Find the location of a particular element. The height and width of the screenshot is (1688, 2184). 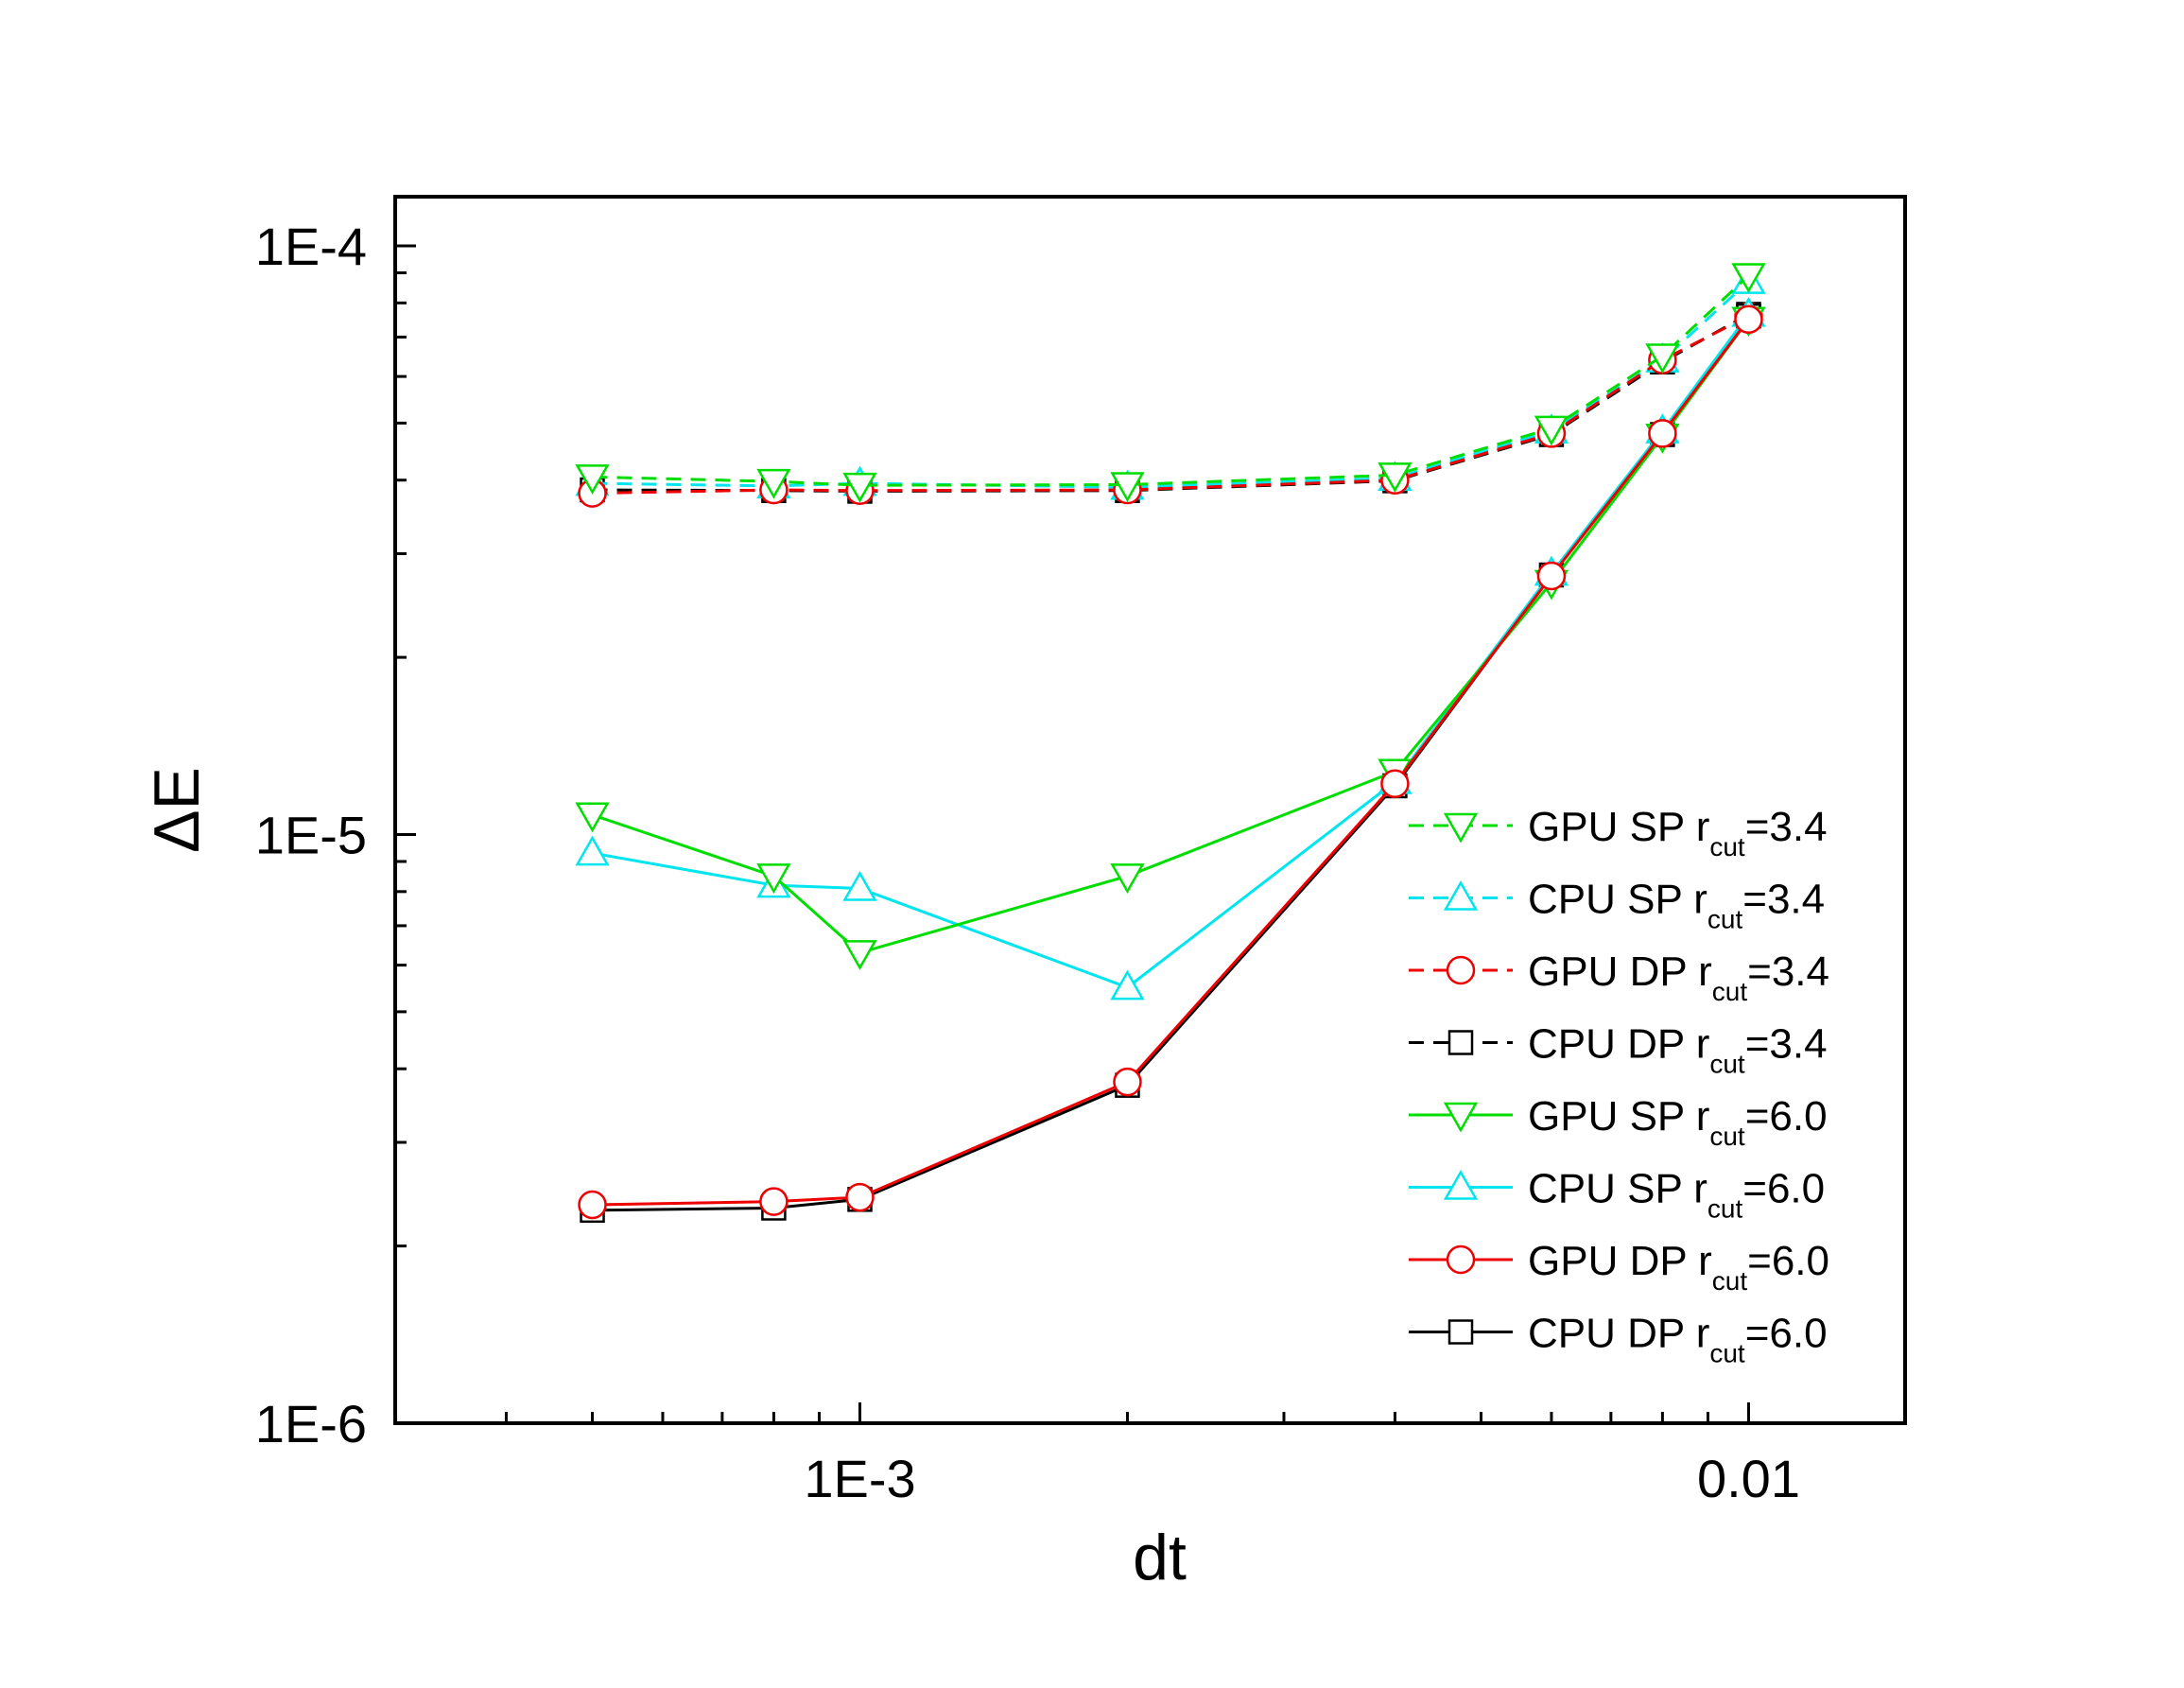

y-tick-label: 1E-5 is located at coordinates (311, 835).